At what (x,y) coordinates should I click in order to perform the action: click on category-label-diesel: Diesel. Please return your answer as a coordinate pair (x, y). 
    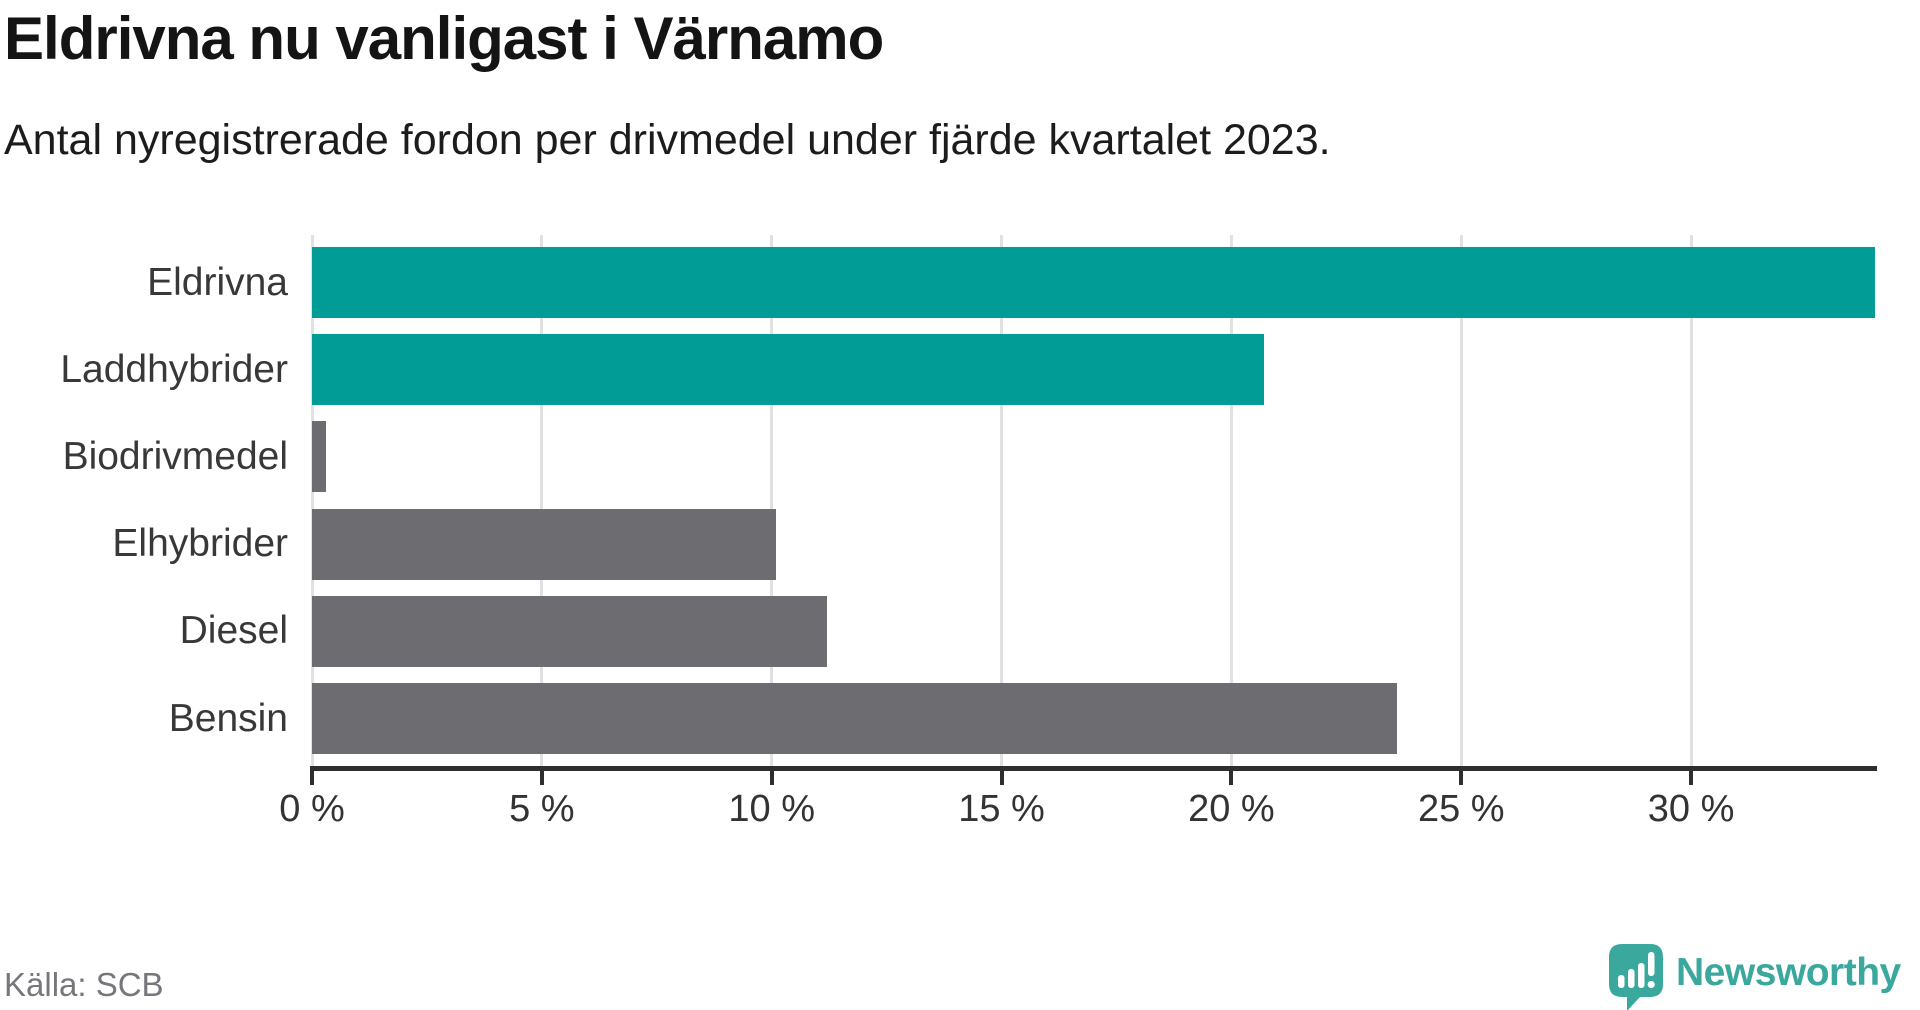
    Looking at the image, I should click on (233, 631).